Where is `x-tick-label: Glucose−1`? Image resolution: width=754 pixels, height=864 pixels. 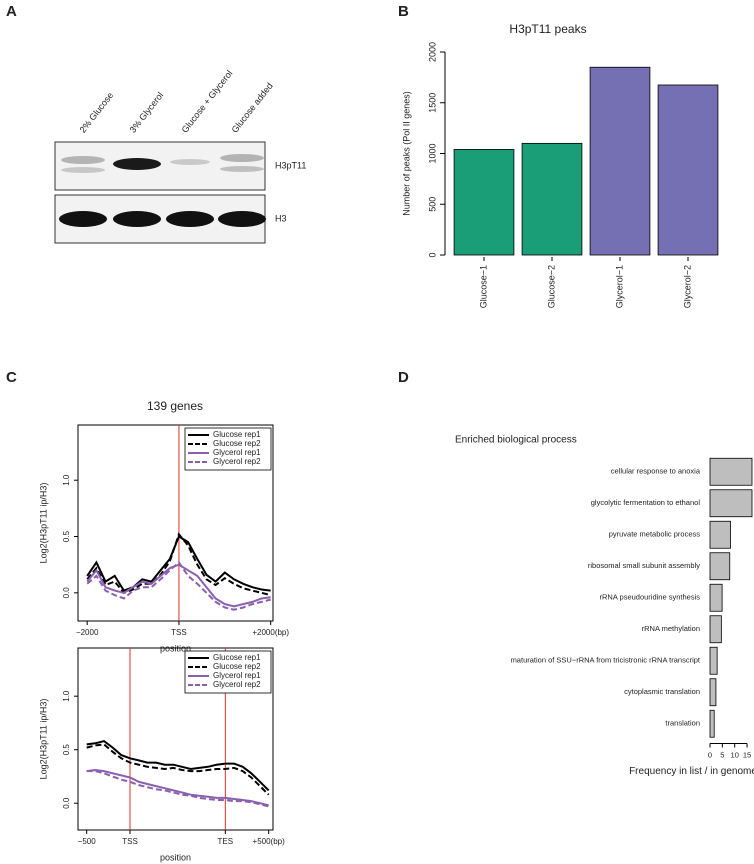
x-tick-label: Glucose−1 is located at coordinates (483, 286).